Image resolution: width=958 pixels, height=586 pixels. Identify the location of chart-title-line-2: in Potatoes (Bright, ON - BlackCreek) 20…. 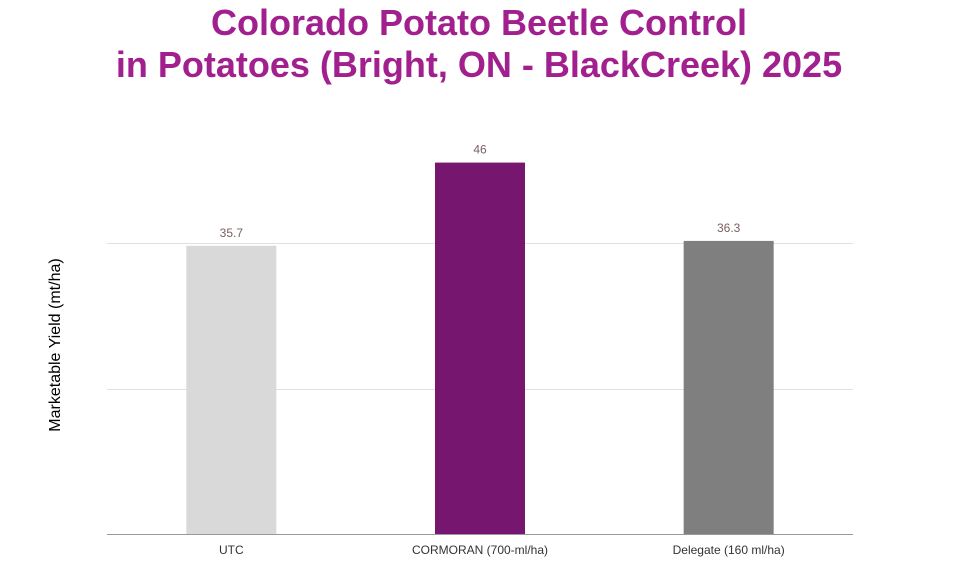
(479, 64).